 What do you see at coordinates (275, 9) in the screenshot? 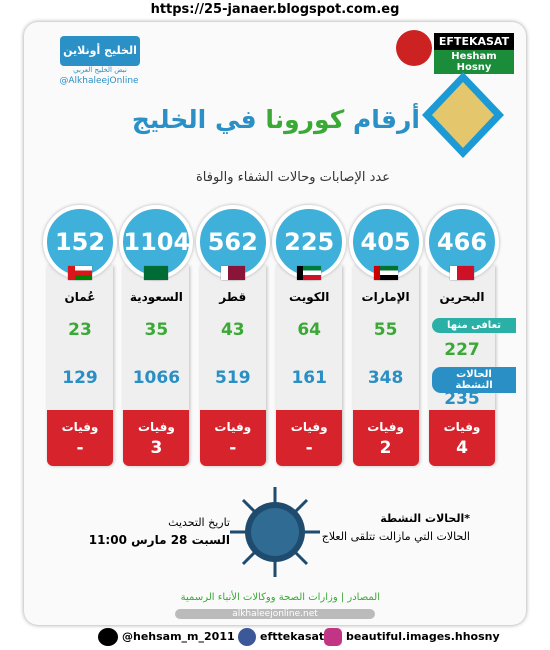
I see `url: https://25-janaer.blogspot.com.eg` at bounding box center [275, 9].